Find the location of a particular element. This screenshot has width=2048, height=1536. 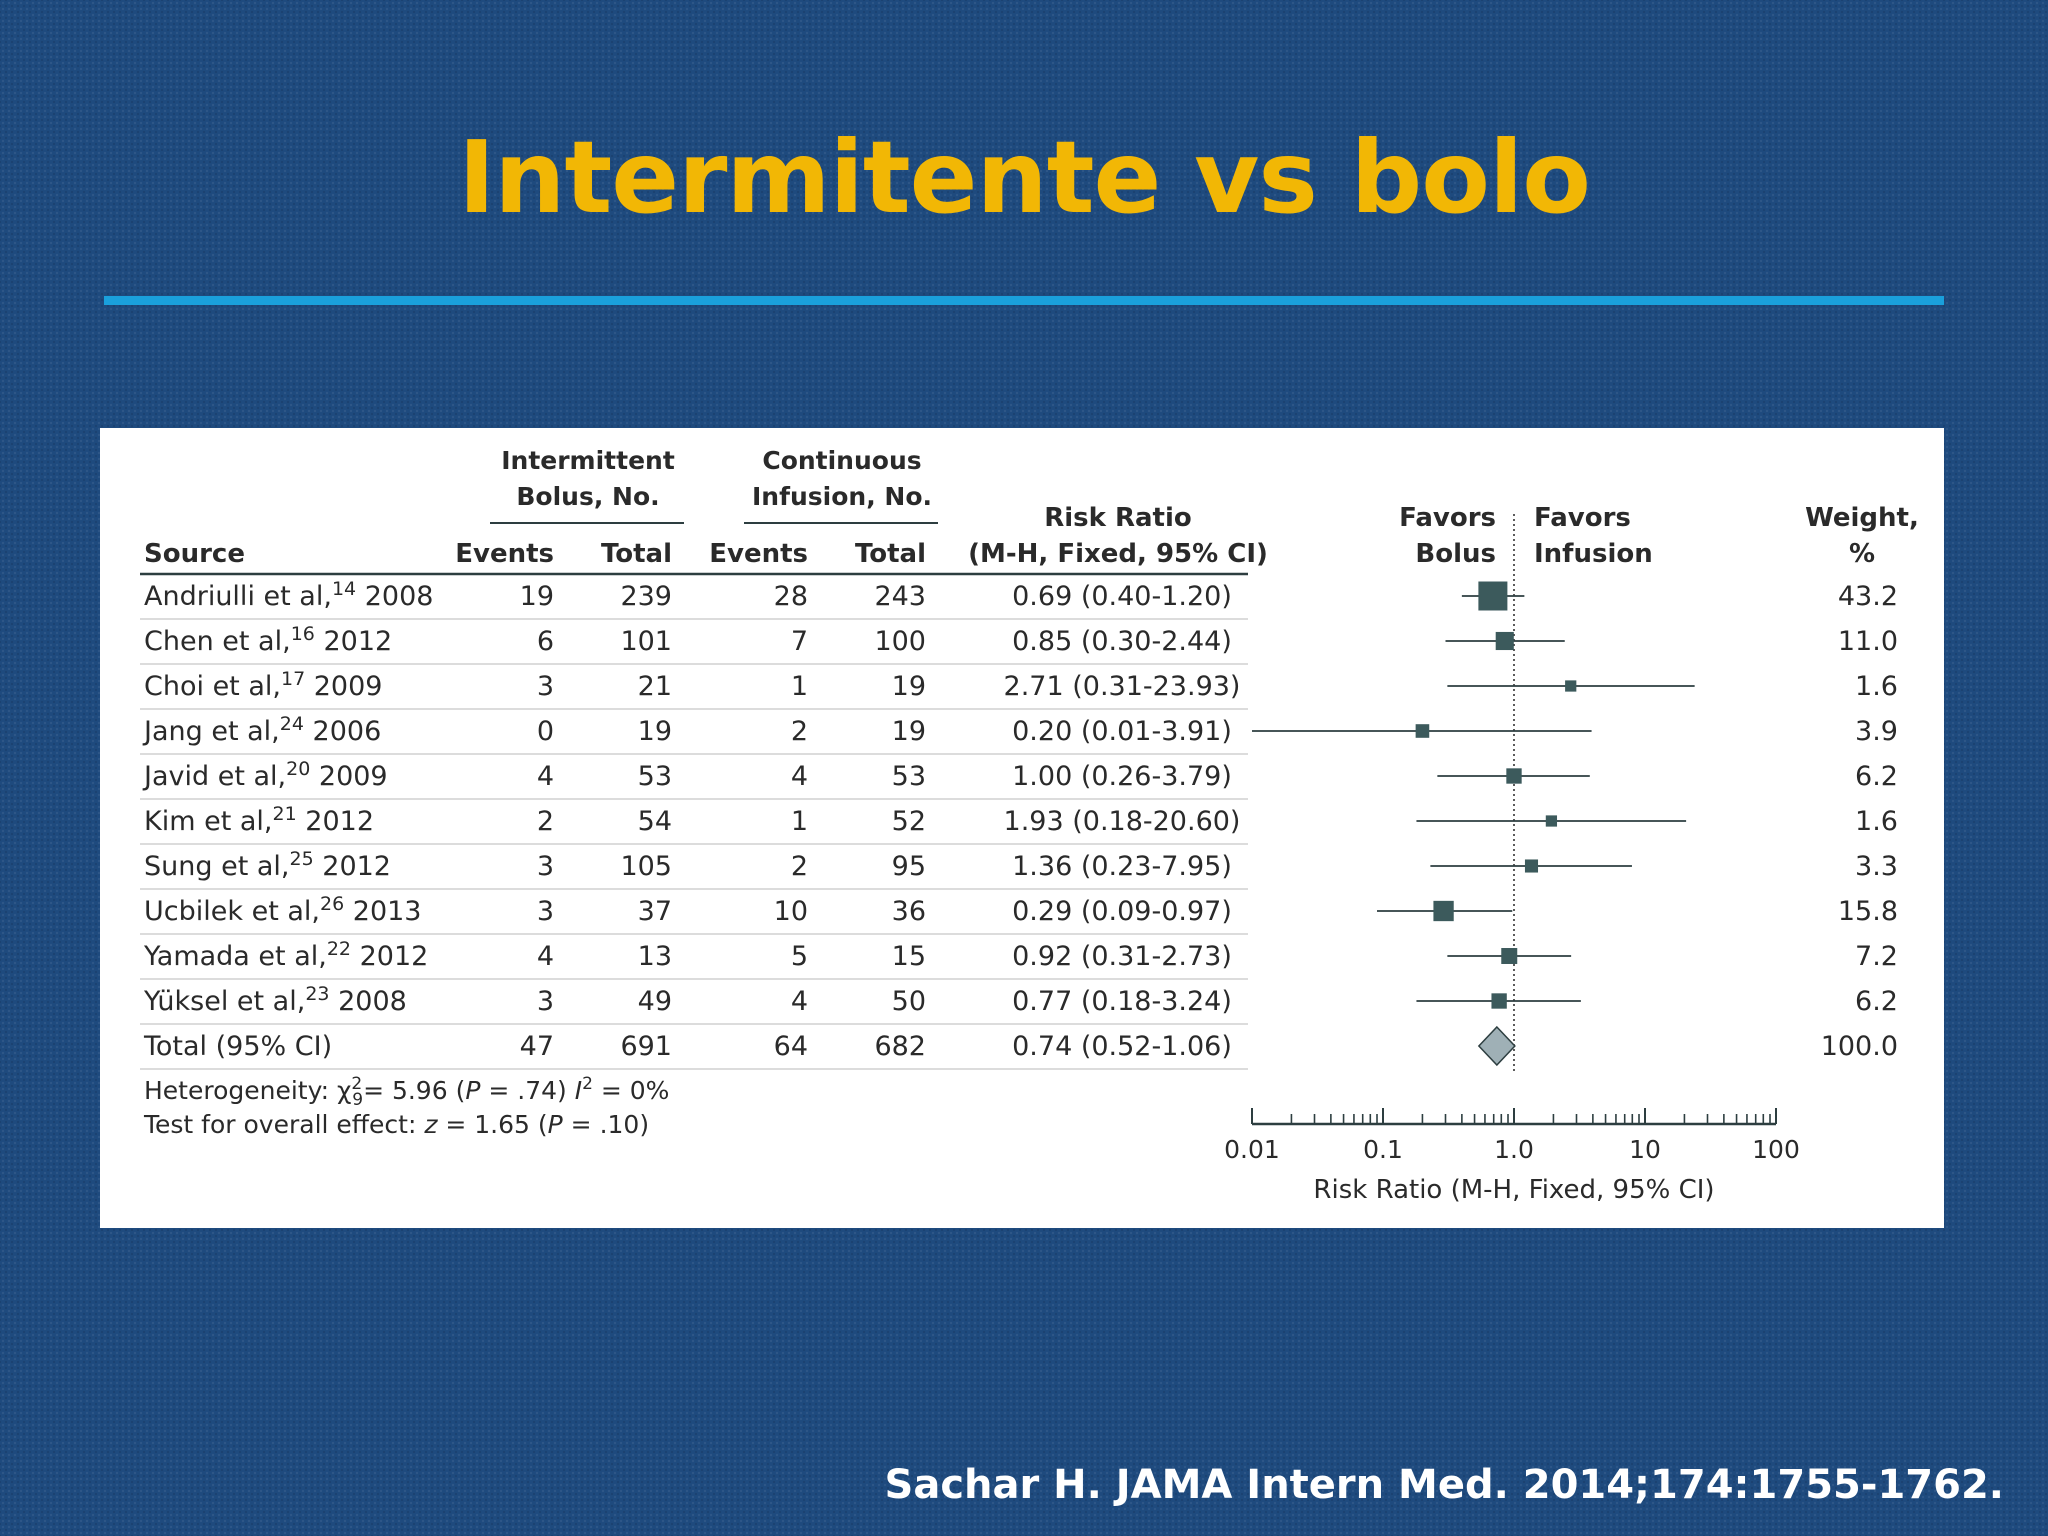

row-8-source: Ucbilek et al,26 2013 is located at coordinates (282, 910).